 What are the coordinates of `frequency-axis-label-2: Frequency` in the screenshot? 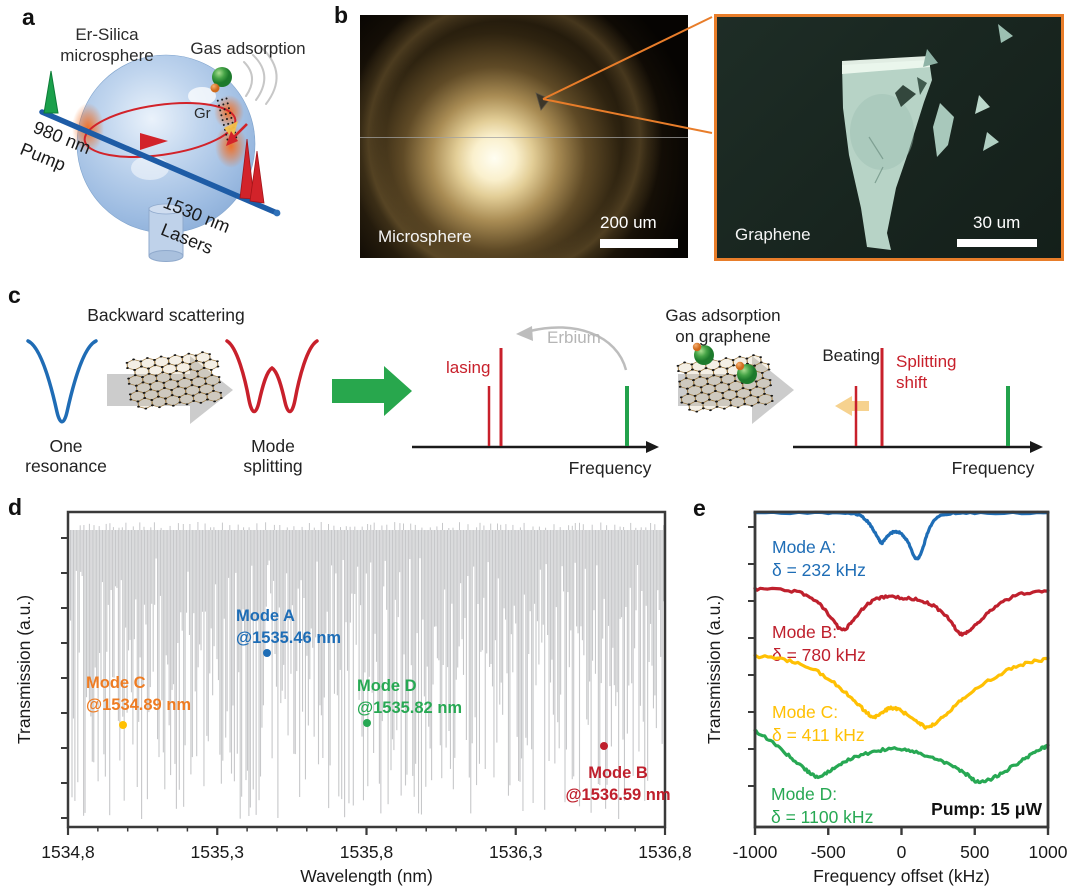 It's located at (993, 468).